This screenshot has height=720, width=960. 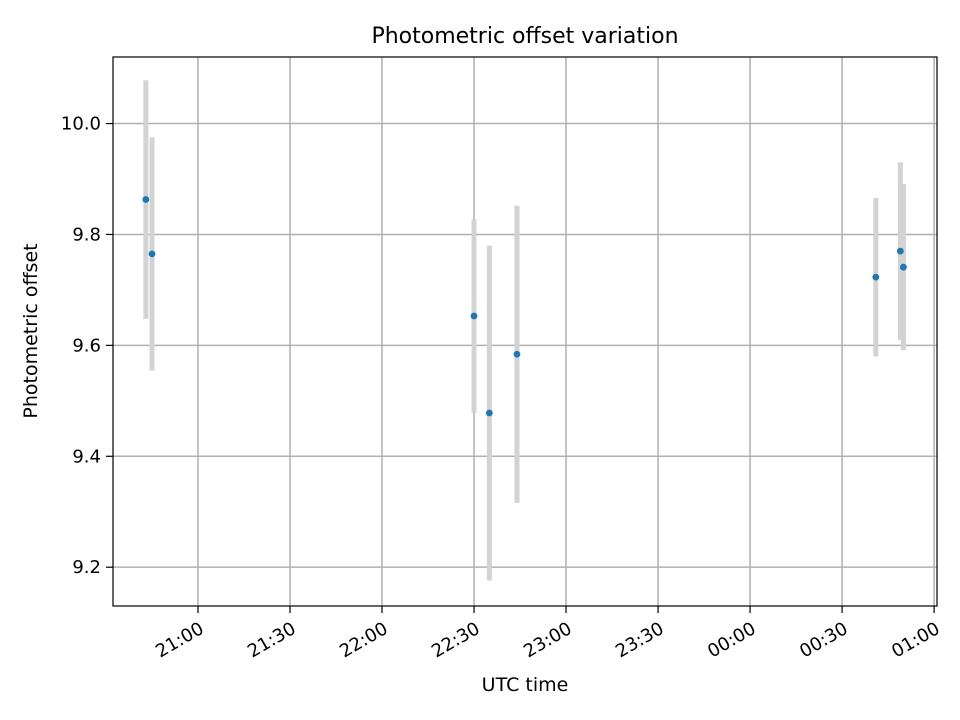 What do you see at coordinates (86, 567) in the screenshot?
I see `y-tick-label: 9.2` at bounding box center [86, 567].